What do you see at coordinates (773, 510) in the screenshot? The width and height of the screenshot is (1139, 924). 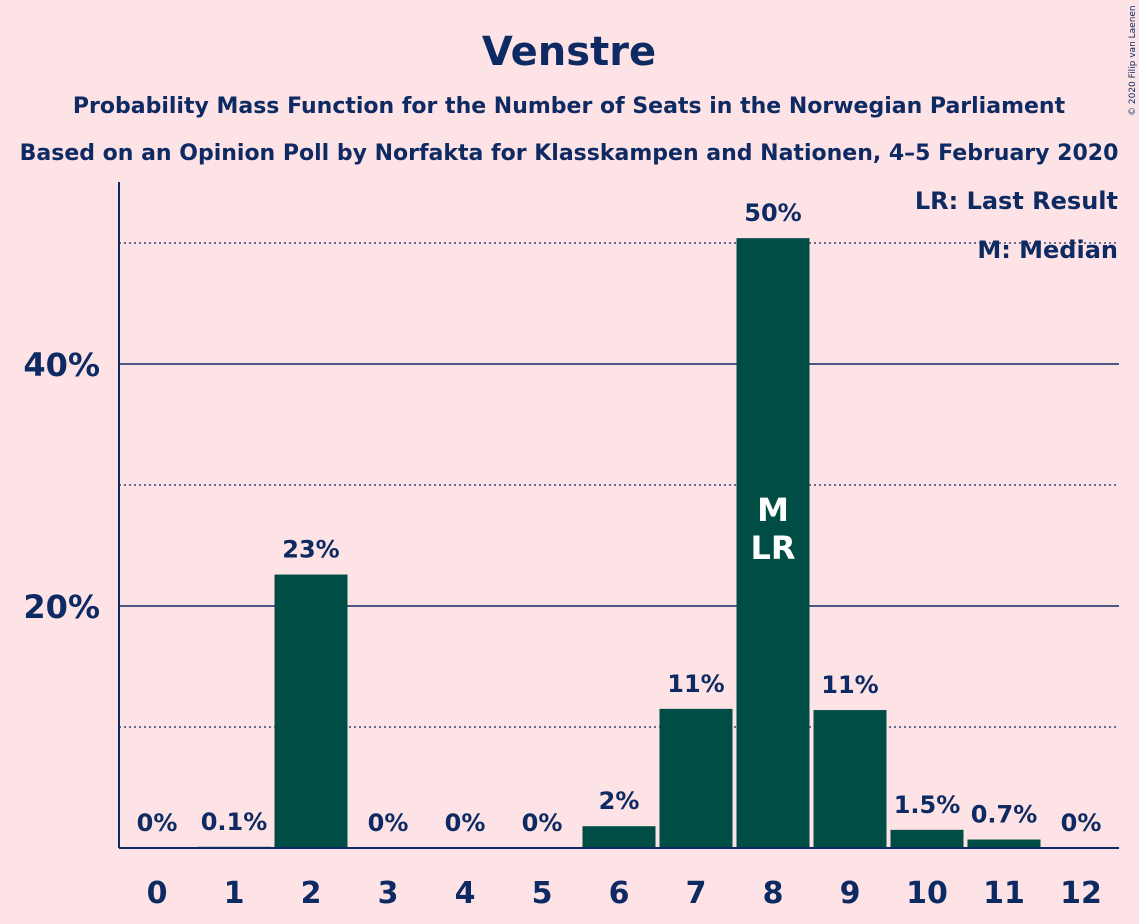 I see `bar-annotation-m: M` at bounding box center [773, 510].